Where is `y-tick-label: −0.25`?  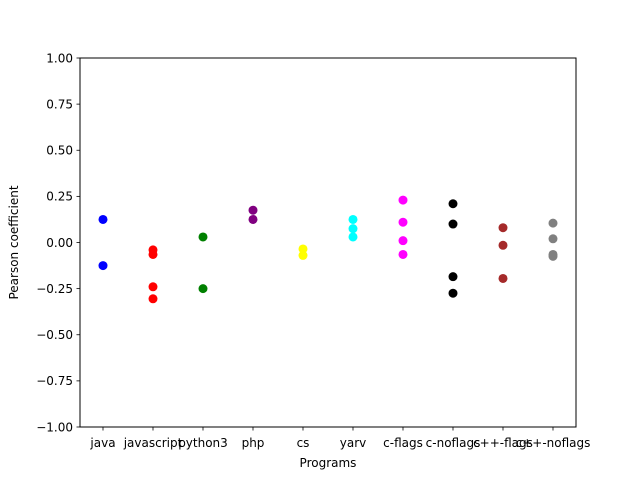 y-tick-label: −0.25 is located at coordinates (54, 289).